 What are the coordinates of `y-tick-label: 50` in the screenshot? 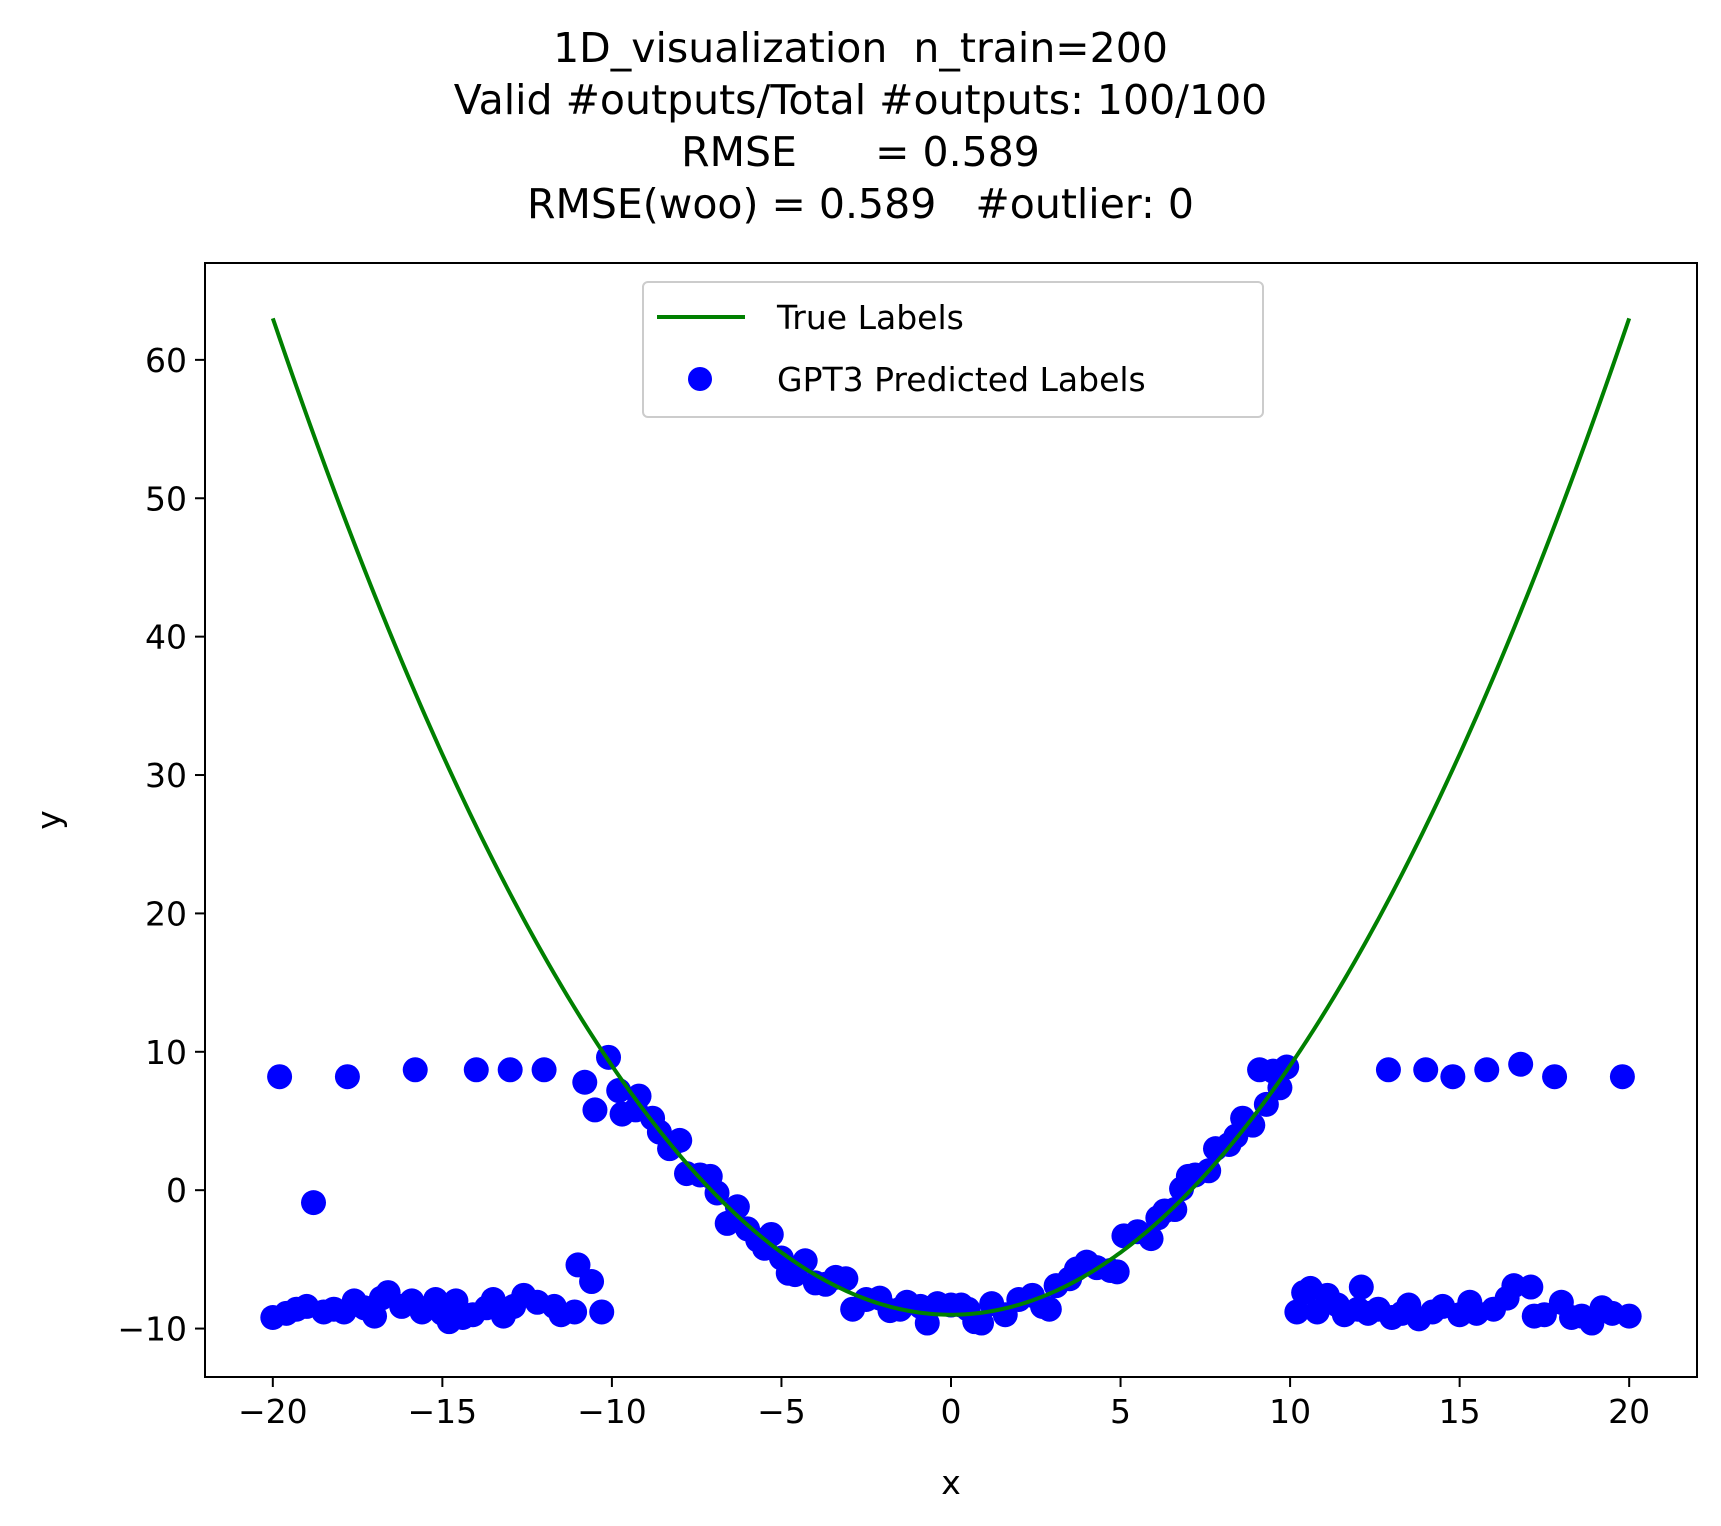 It's located at (166, 498).